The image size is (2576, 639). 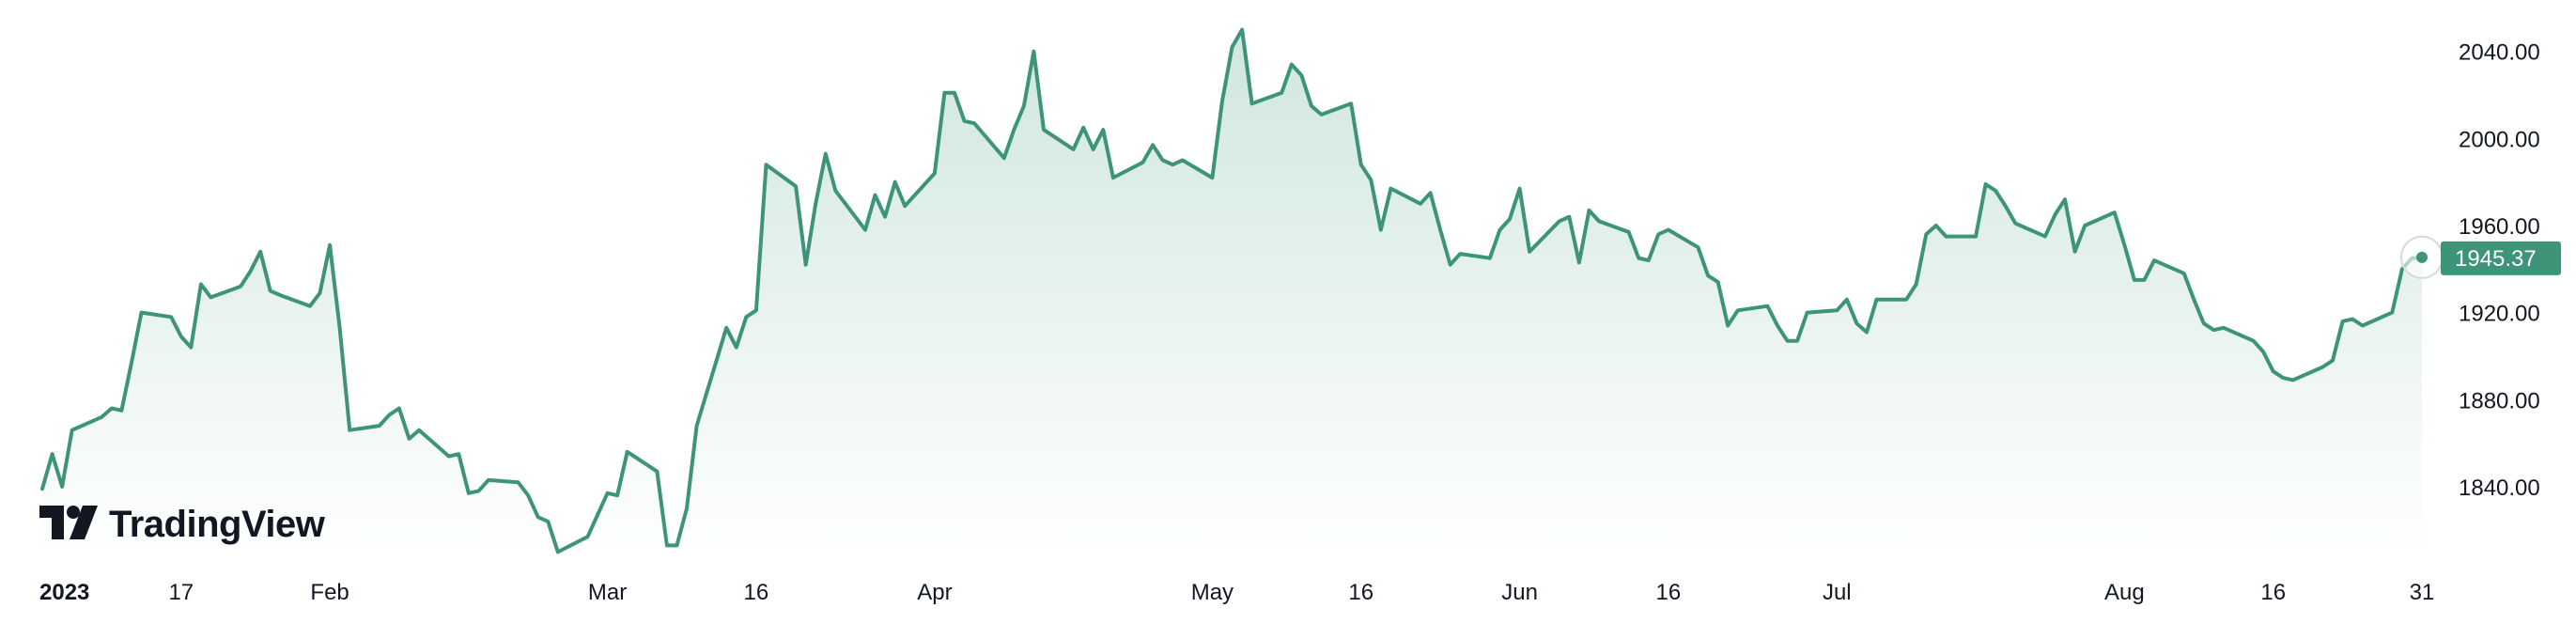 I want to click on x-tick-label: Aug, so click(x=2124, y=592).